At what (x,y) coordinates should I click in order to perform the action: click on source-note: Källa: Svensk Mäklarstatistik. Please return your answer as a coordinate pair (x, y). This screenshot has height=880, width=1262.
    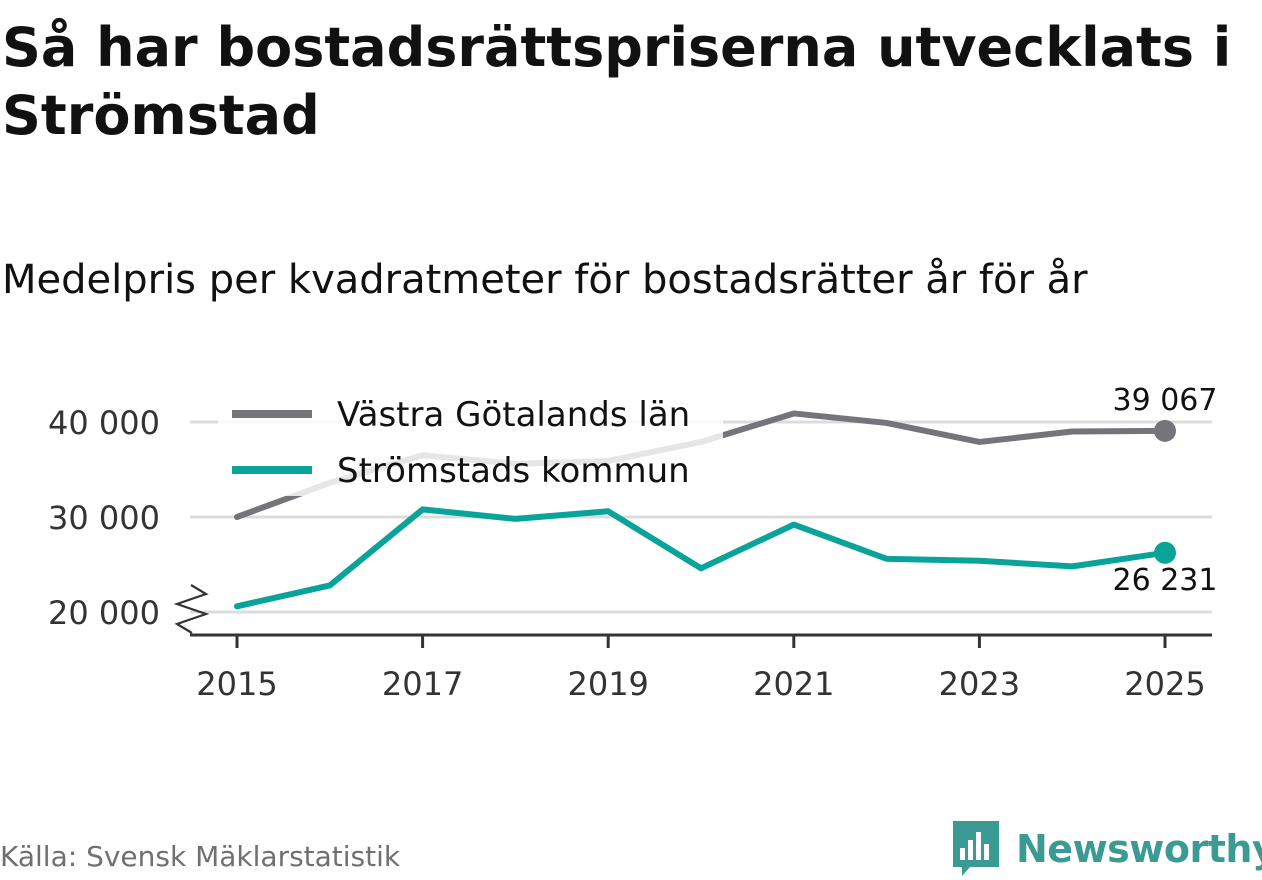
    Looking at the image, I should click on (200, 856).